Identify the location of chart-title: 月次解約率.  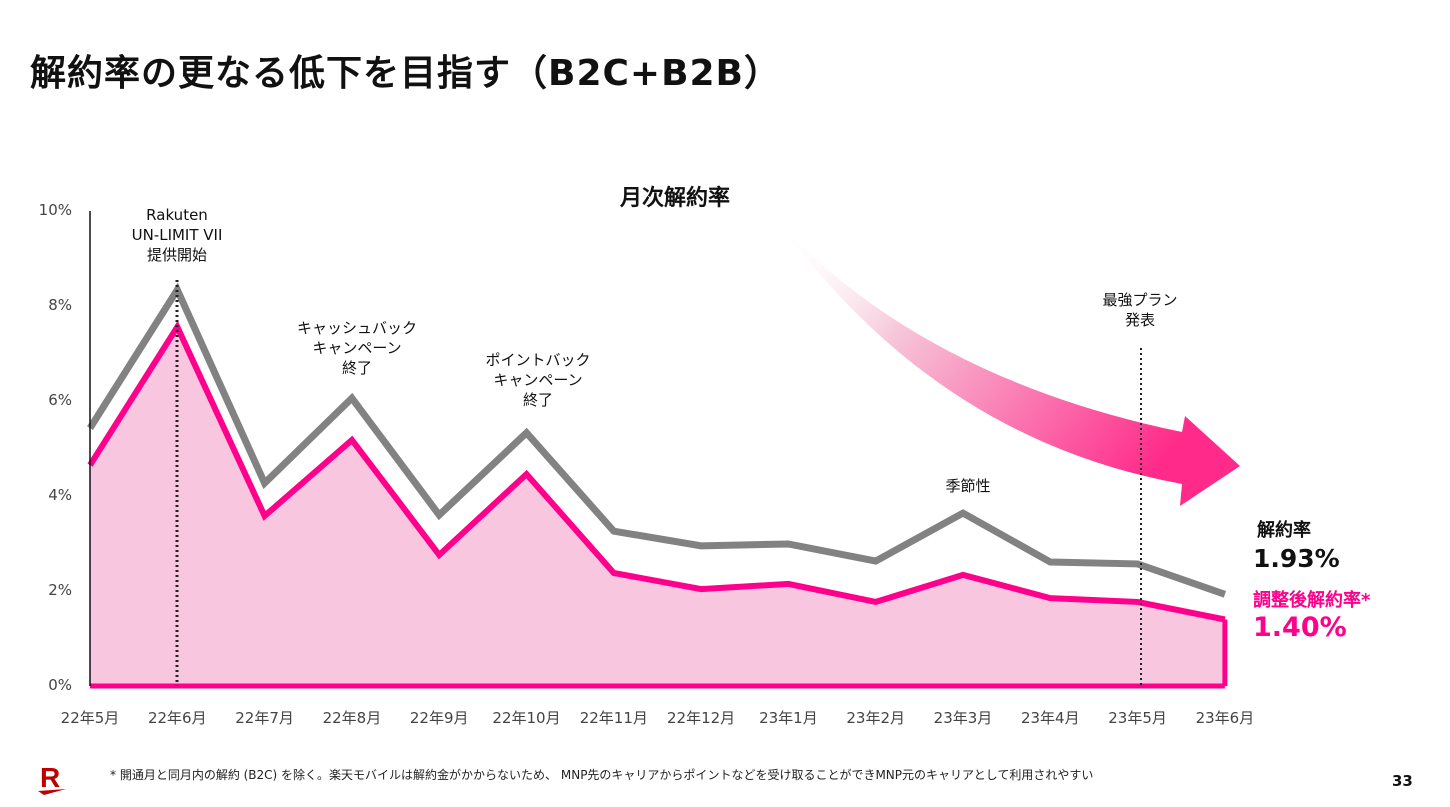
(675, 198).